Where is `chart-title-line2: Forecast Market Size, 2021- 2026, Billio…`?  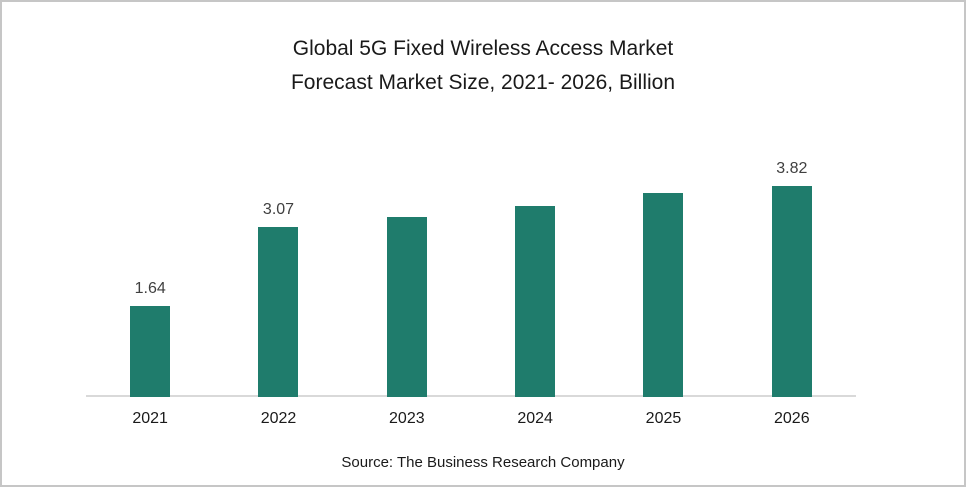 chart-title-line2: Forecast Market Size, 2021- 2026, Billio… is located at coordinates (483, 82).